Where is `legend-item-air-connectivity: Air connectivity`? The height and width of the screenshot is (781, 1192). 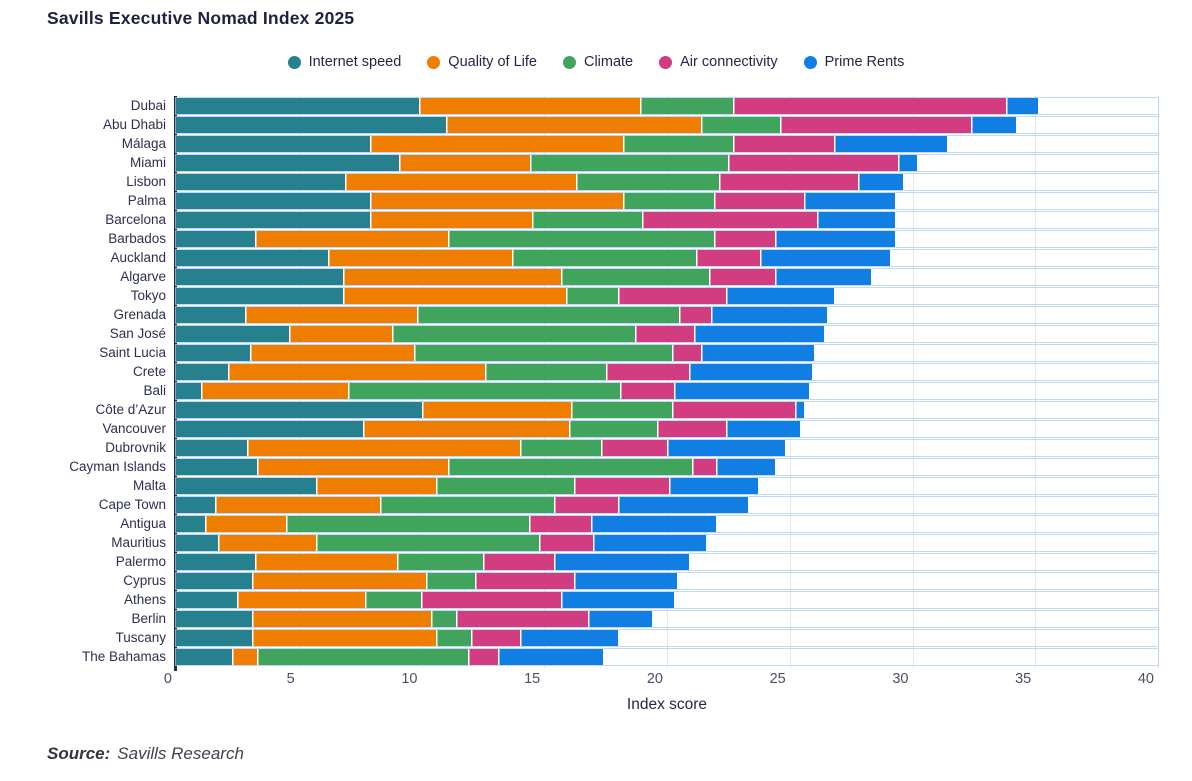 legend-item-air-connectivity: Air connectivity is located at coordinates (718, 62).